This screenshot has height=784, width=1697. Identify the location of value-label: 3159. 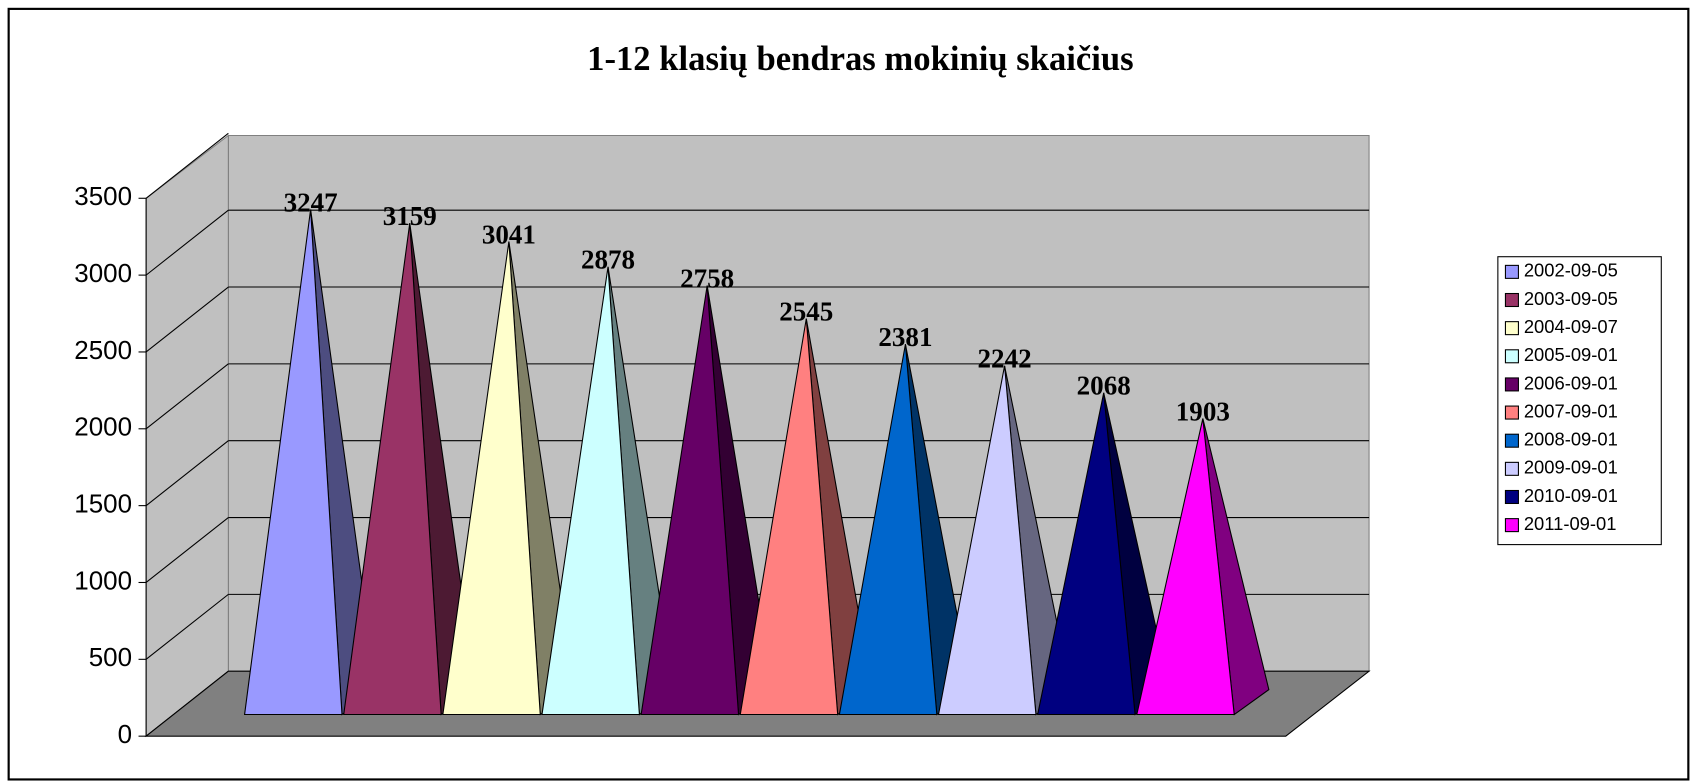
(410, 216).